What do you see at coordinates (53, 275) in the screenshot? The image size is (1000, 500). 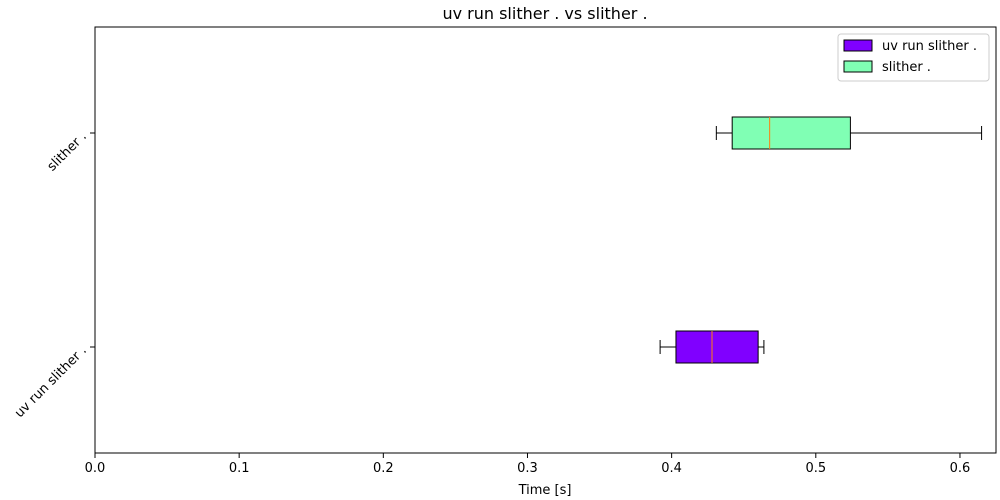 I see `y-axis: uv run slither . slither .` at bounding box center [53, 275].